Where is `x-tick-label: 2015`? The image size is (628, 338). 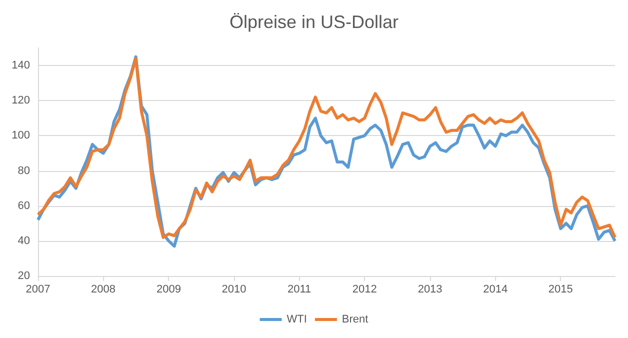
x-tick-label: 2015 is located at coordinates (560, 290).